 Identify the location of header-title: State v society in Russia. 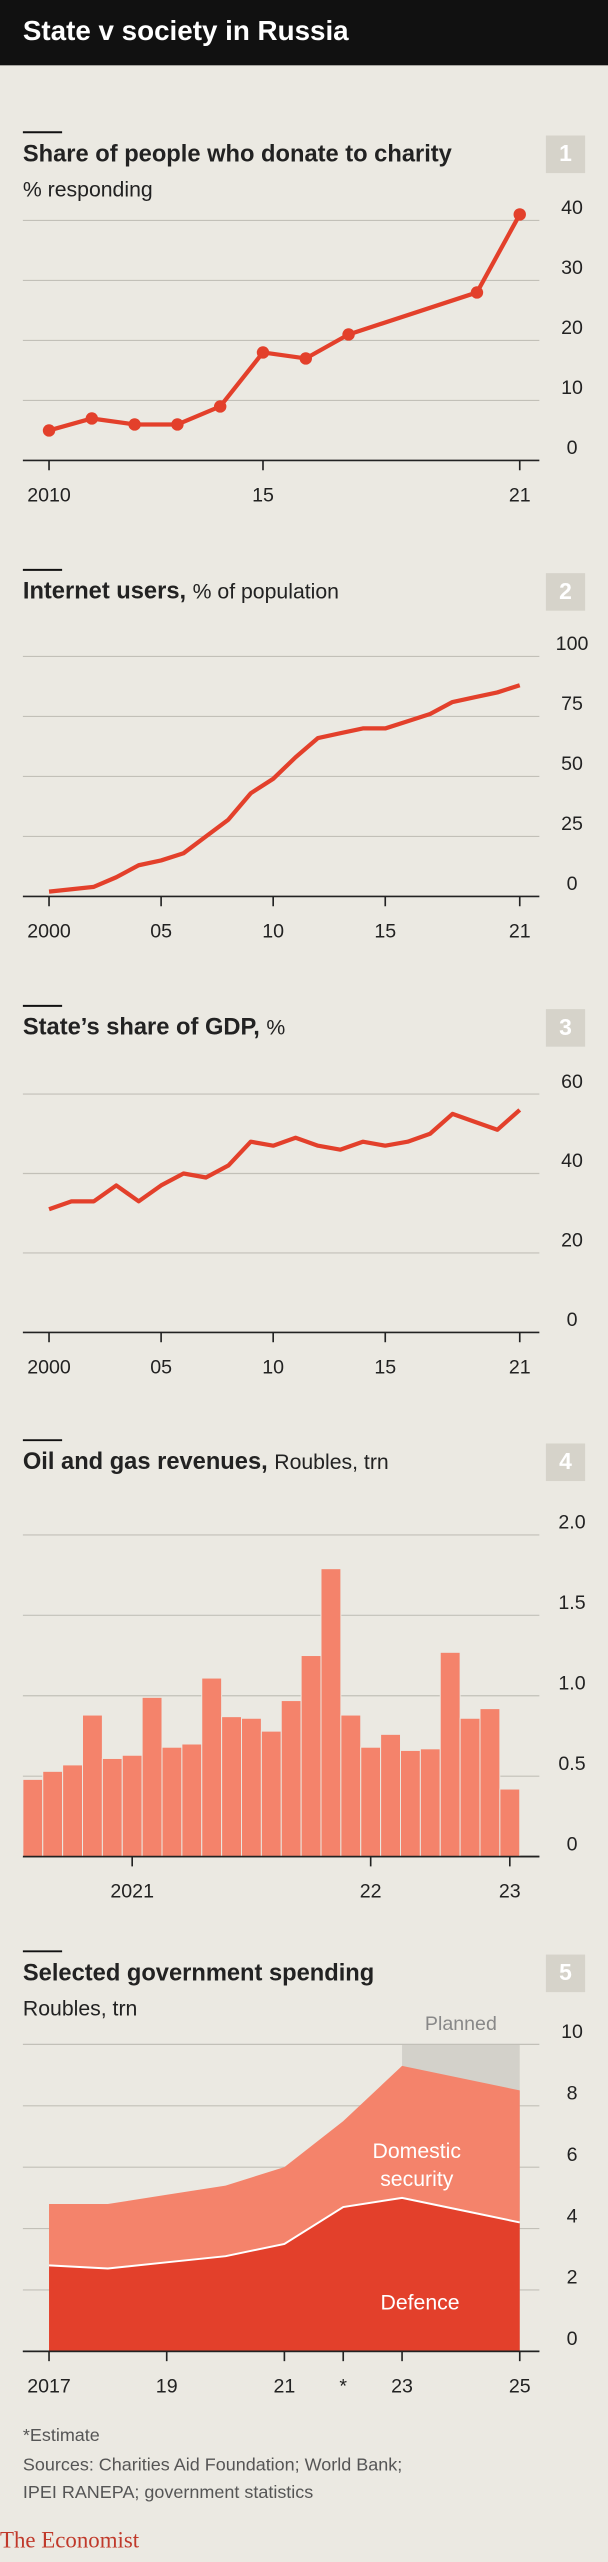
(186, 30).